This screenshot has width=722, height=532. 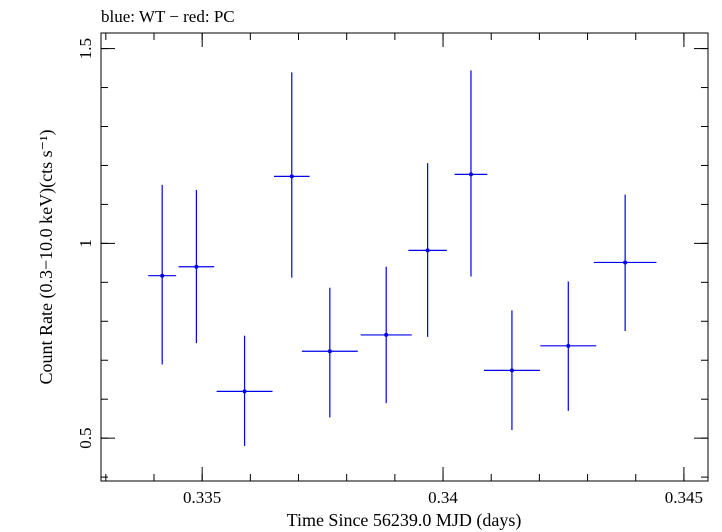 What do you see at coordinates (46, 256) in the screenshot?
I see `y-axis-label: Count Rate (0.3−10.0 keV)(cts s⁻¹)` at bounding box center [46, 256].